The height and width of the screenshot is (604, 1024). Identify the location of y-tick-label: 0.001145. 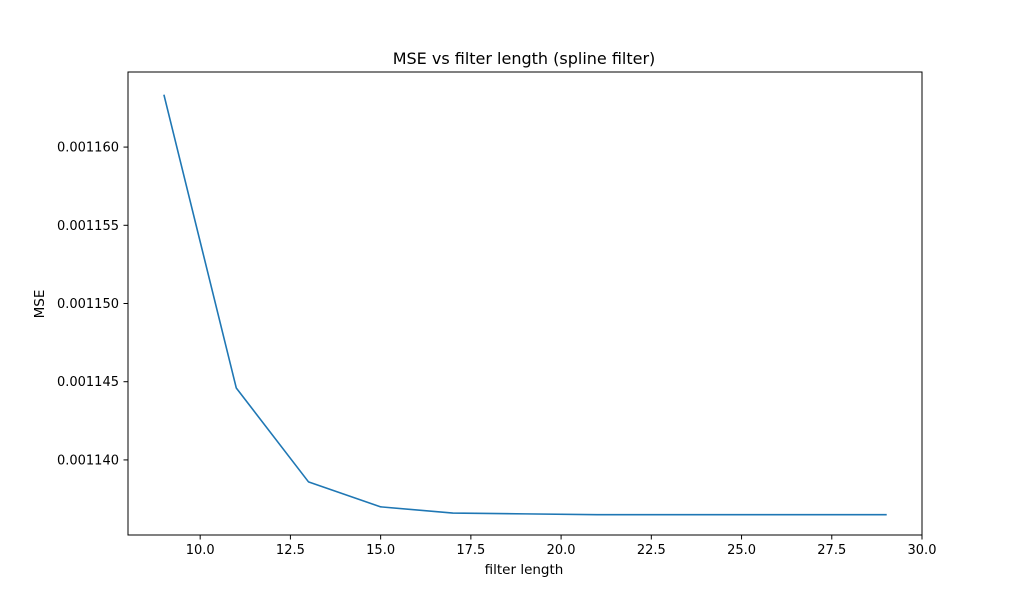
(88, 382).